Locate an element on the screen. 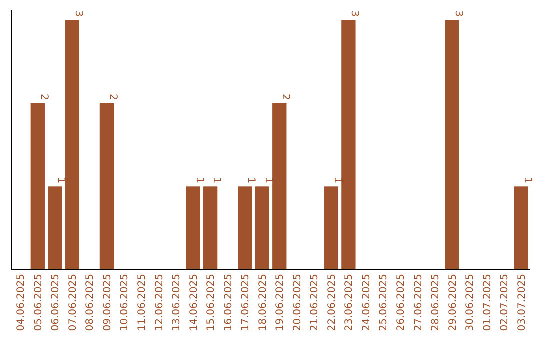 The image size is (540, 340). x-tick-label: 18.06.2025 is located at coordinates (263, 303).